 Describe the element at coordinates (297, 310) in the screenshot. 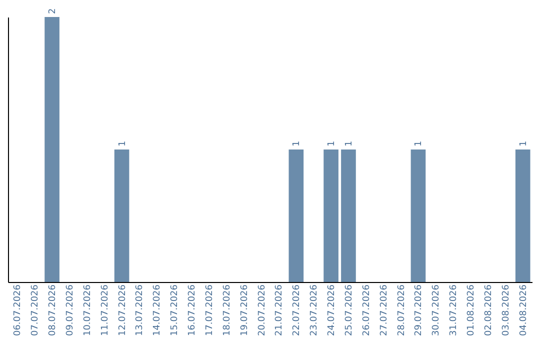

I see `x-tick-label: 22.07.2026` at that location.